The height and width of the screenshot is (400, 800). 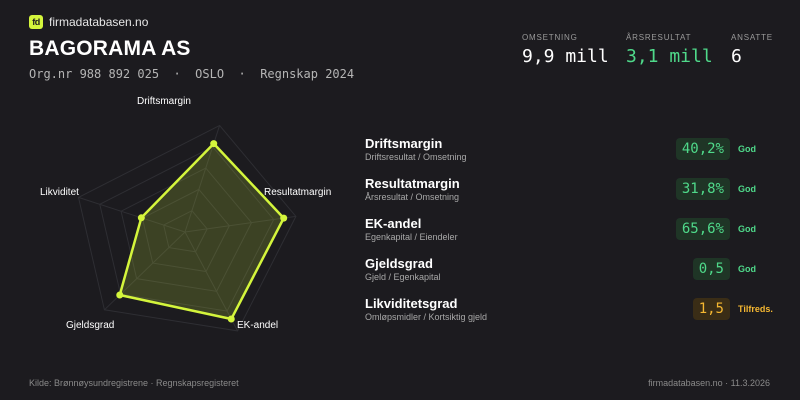 I want to click on metric-value-badge: 65,6%, so click(x=702, y=229).